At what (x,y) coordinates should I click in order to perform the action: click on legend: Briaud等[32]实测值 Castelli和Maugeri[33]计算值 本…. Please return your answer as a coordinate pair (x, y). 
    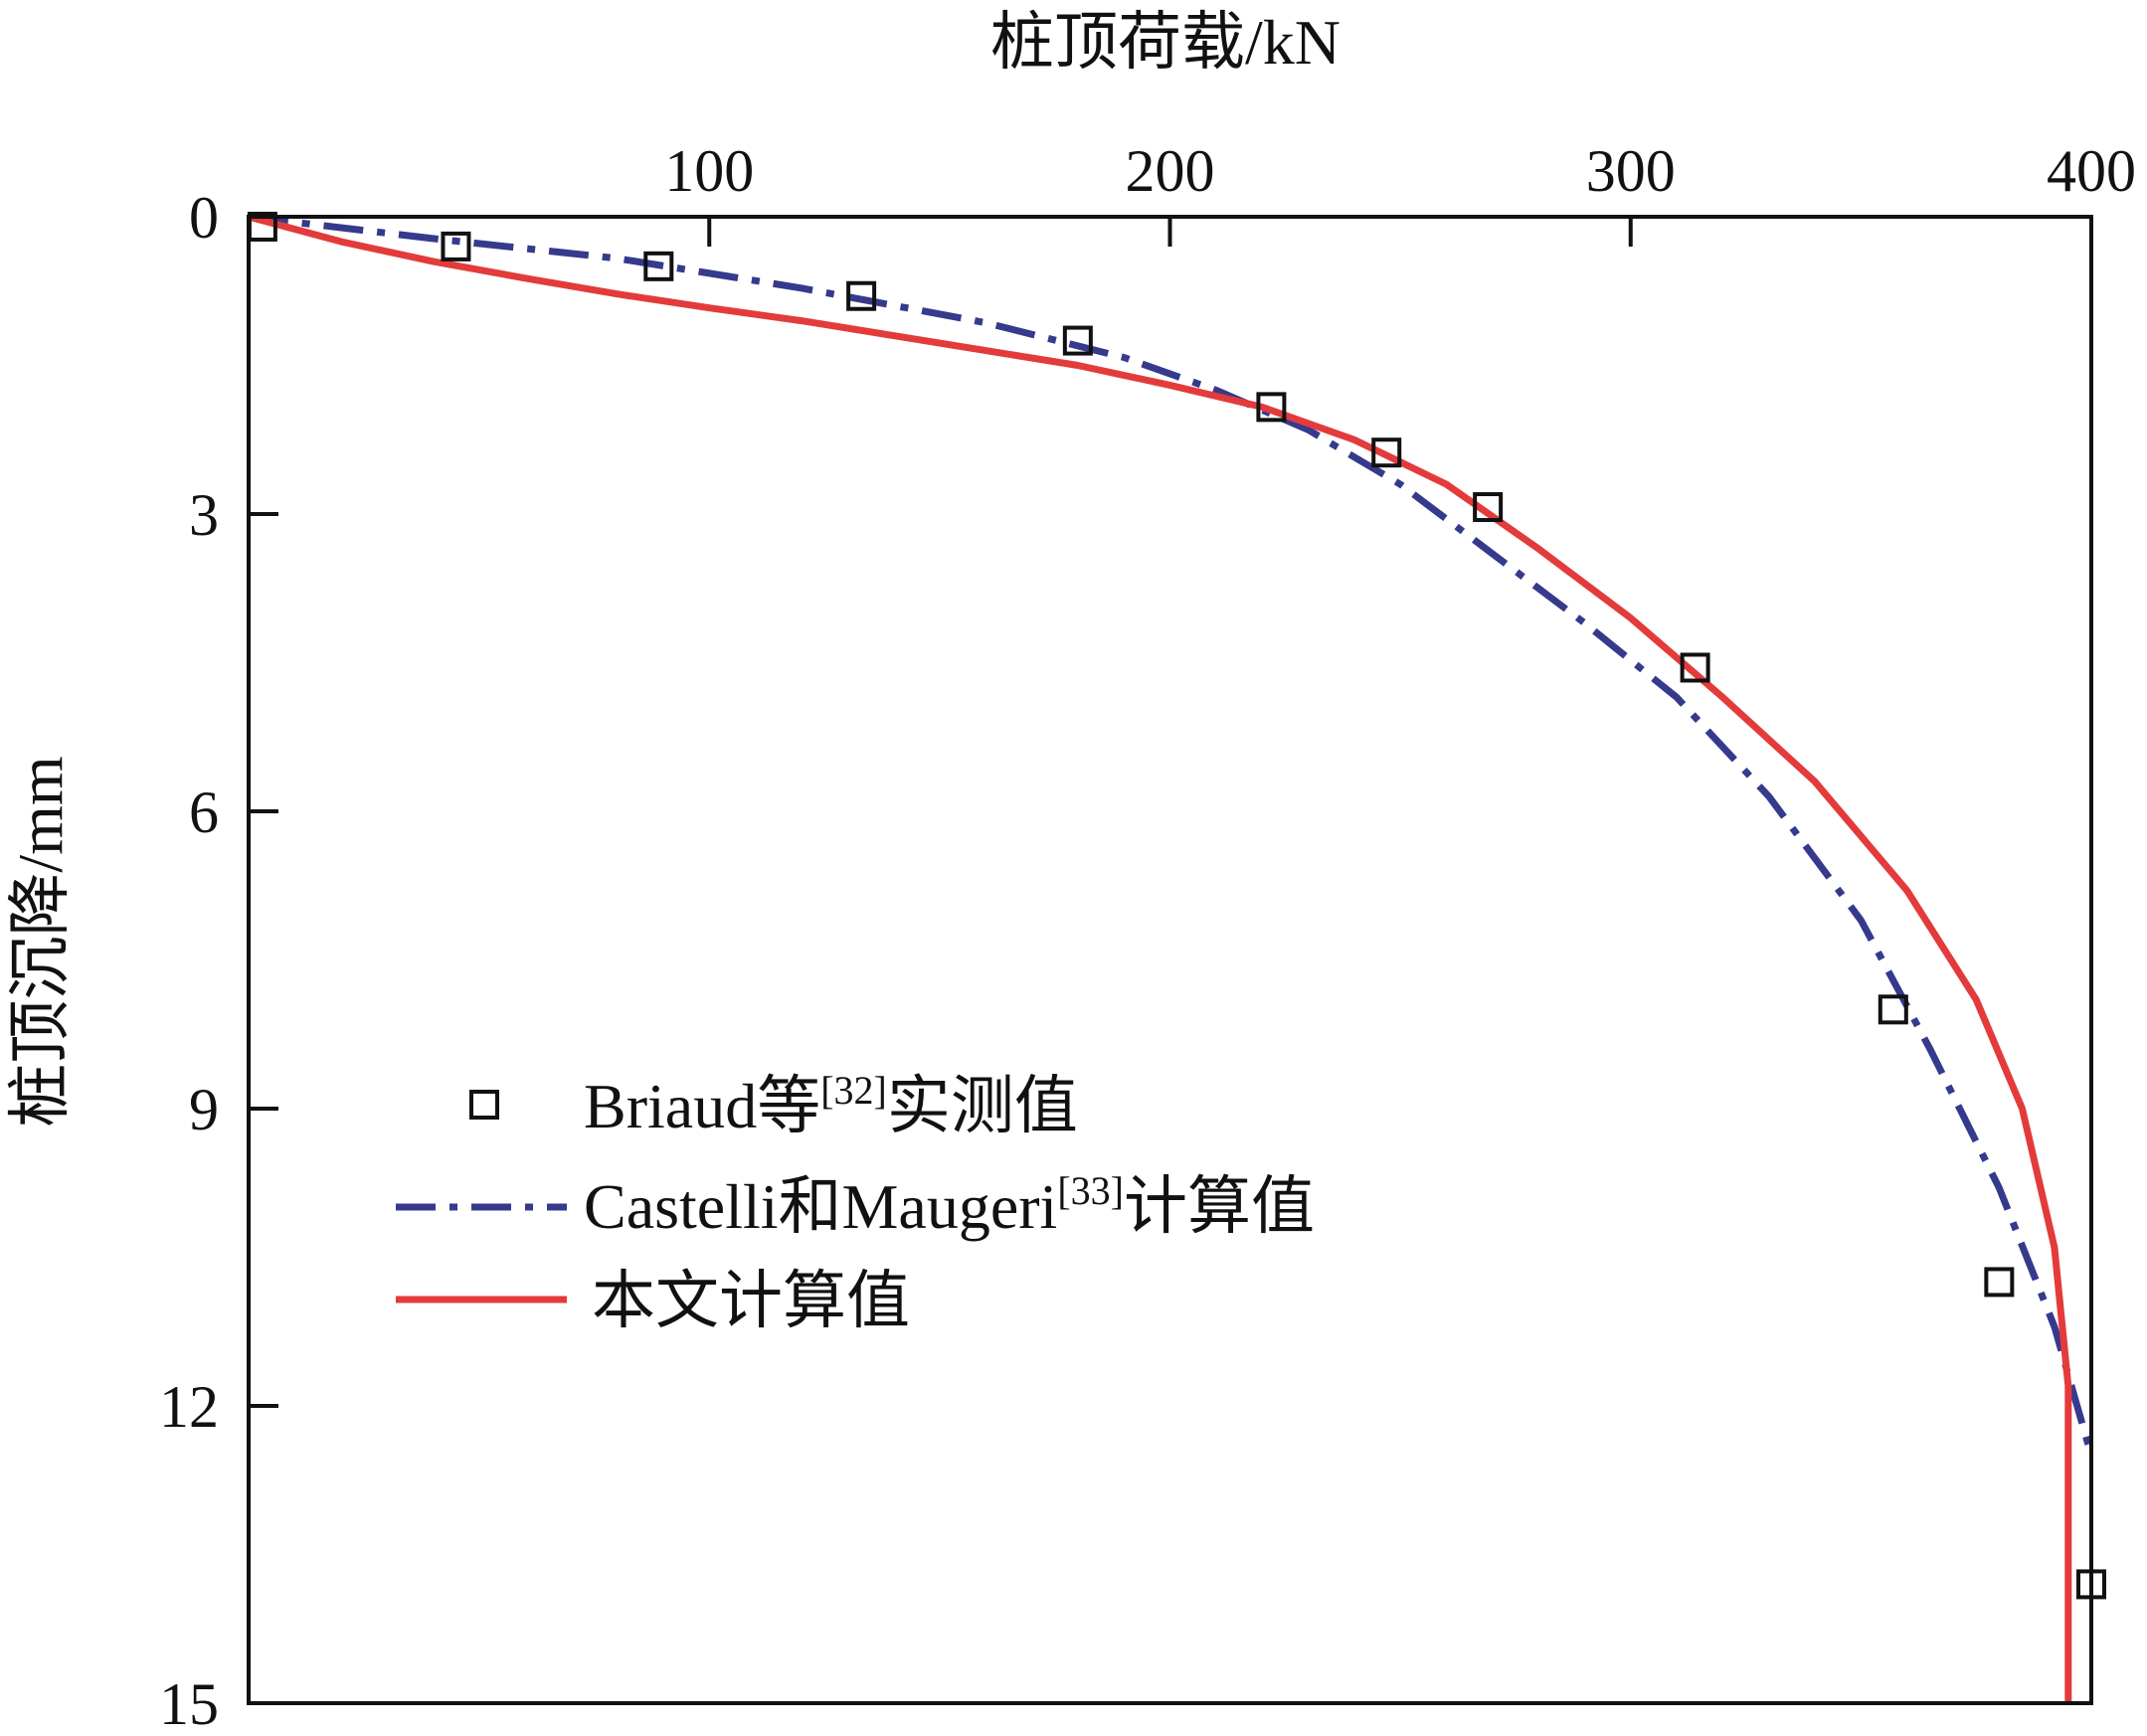
    Looking at the image, I should click on (855, 1202).